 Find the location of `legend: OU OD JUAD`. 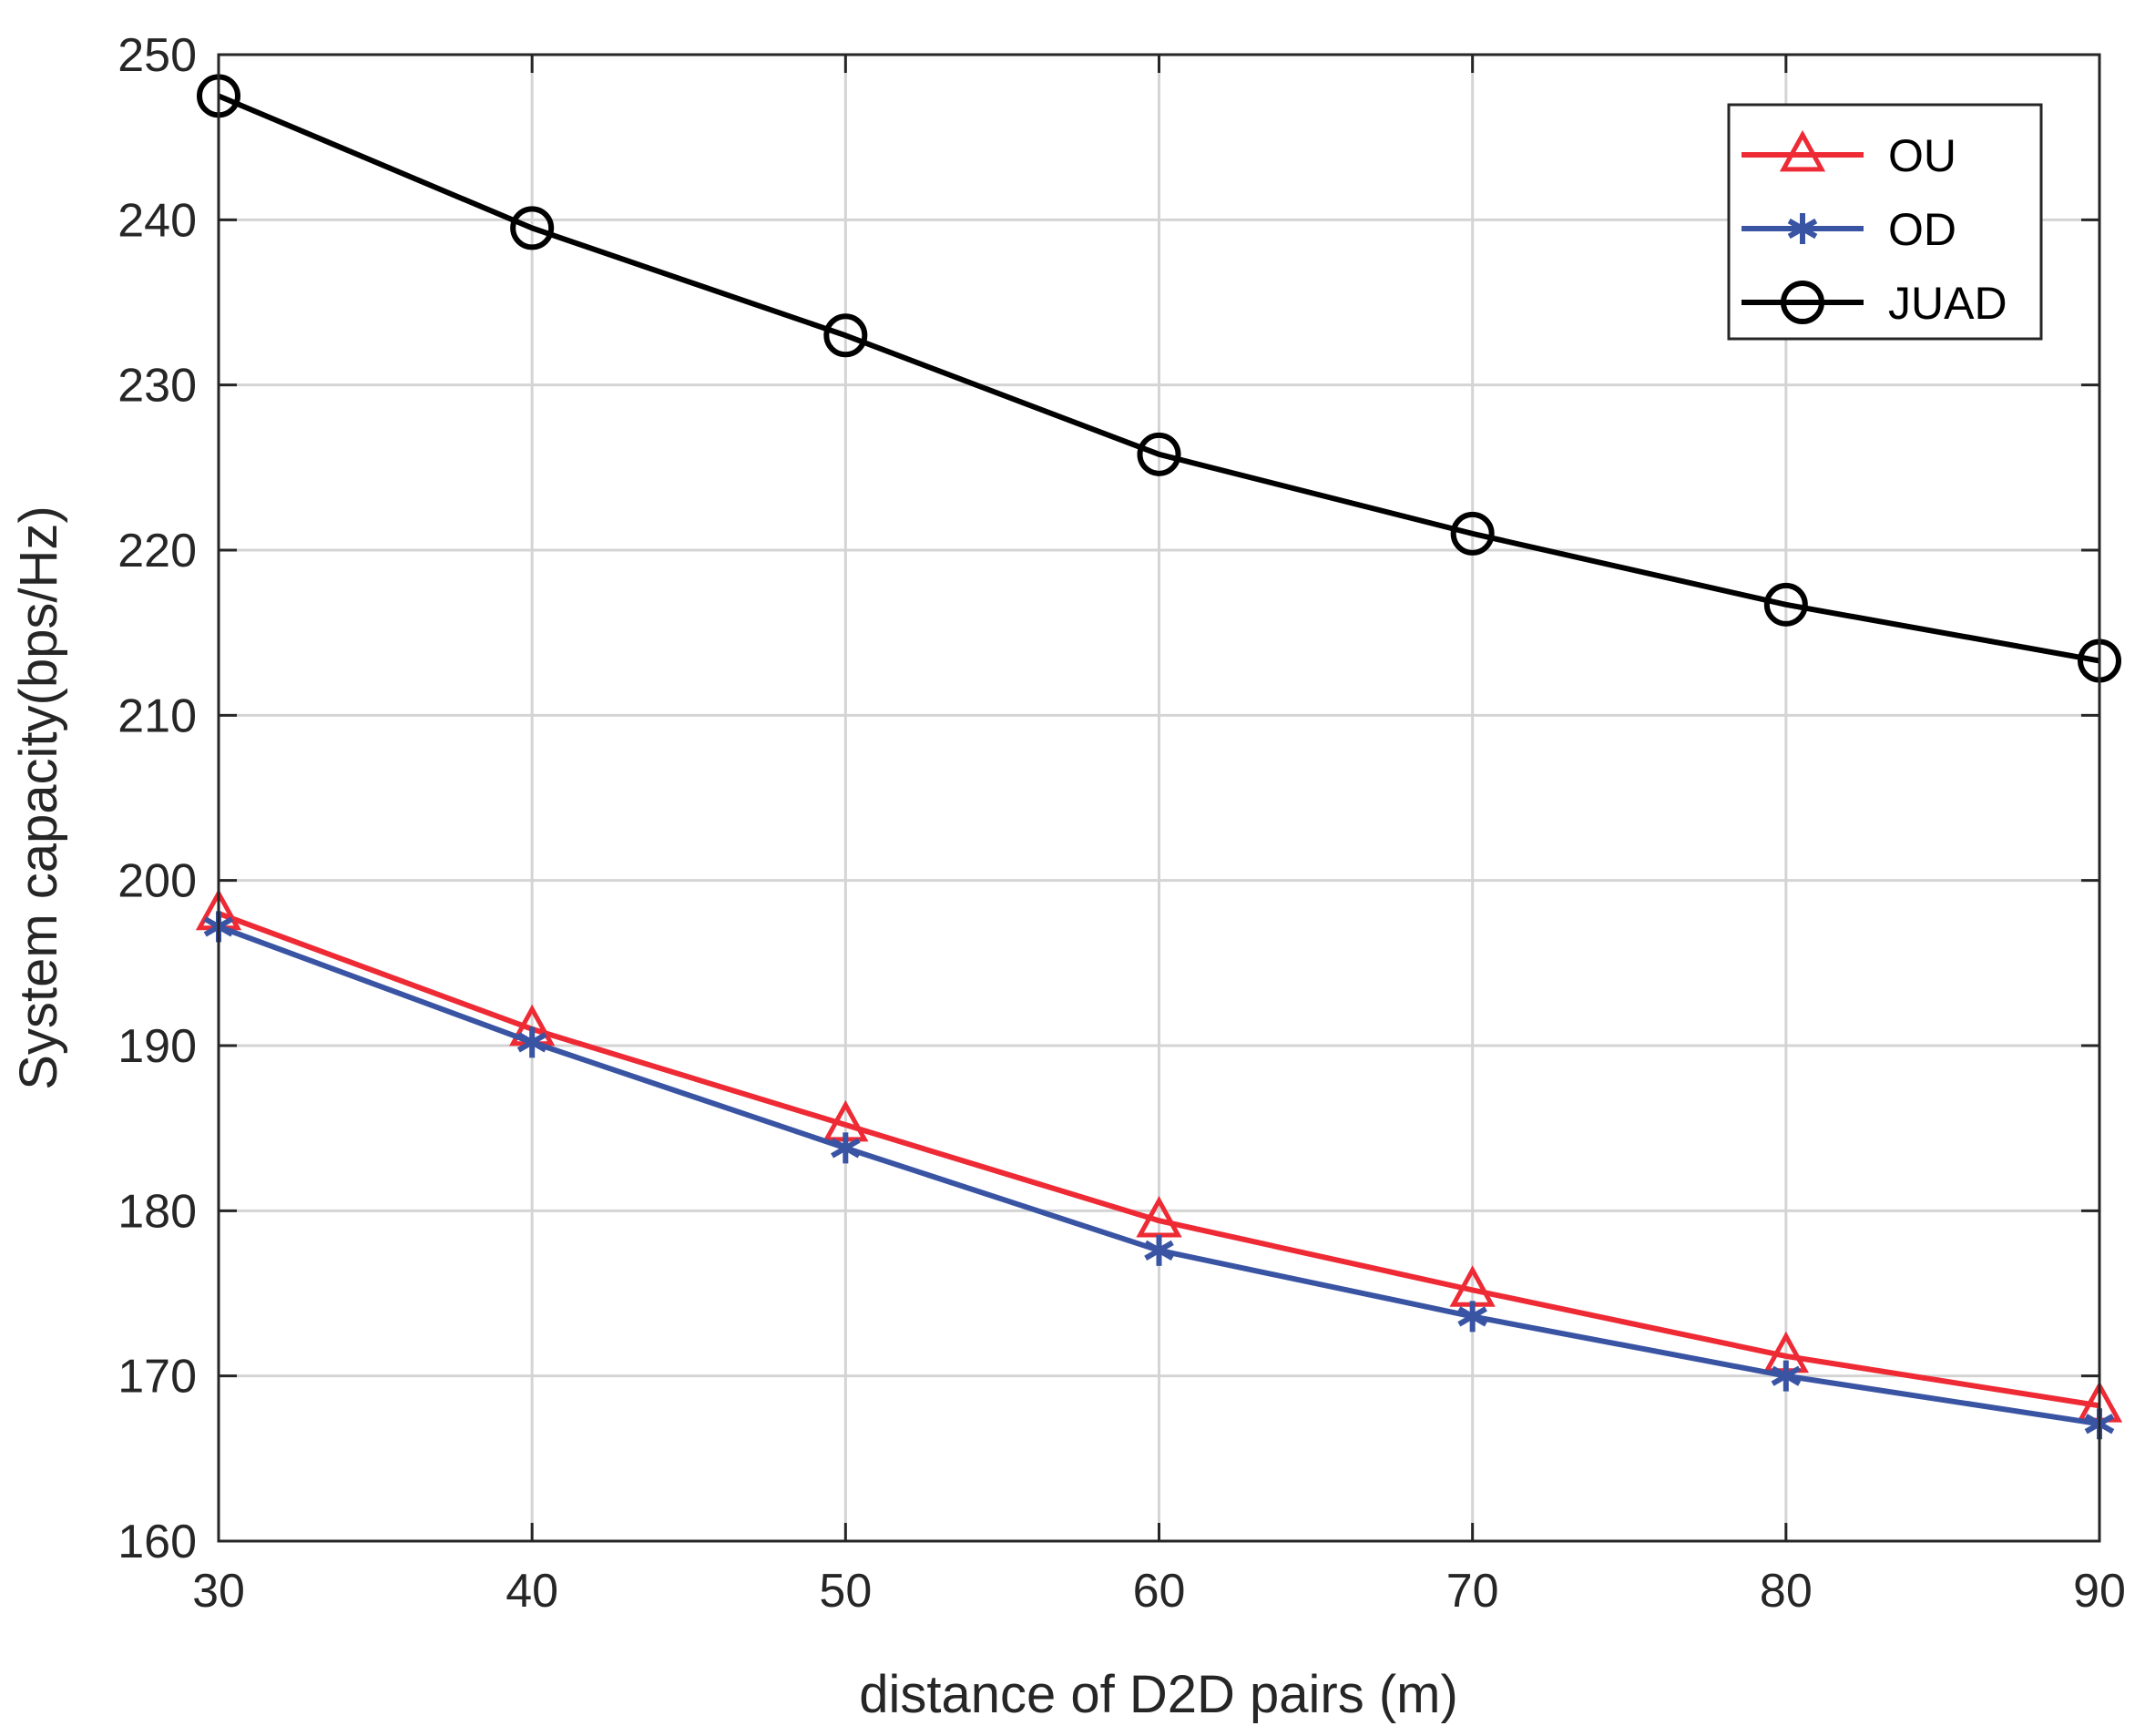

legend: OU OD JUAD is located at coordinates (1885, 222).